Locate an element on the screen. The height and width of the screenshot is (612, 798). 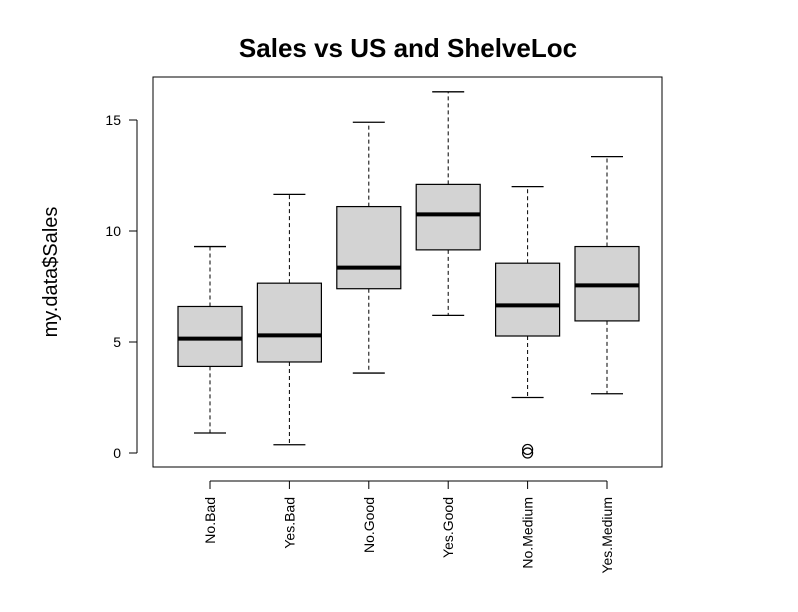
y-axis: 0 5 10 15 is located at coordinates (121, 286).